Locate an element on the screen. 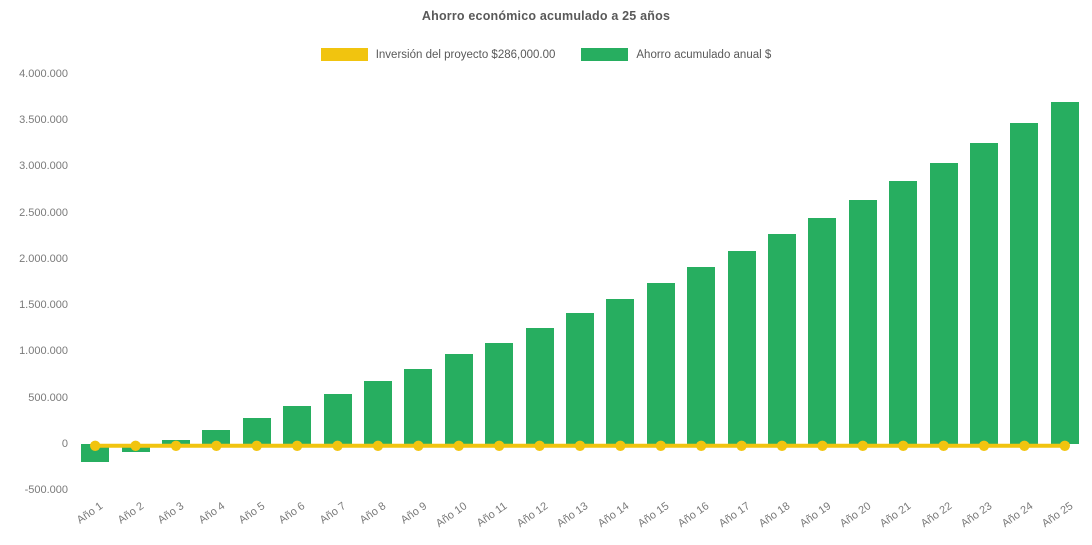 This screenshot has width=1092, height=545. legend-item-investment: Inversión del proyecto $286,000.00 is located at coordinates (438, 54).